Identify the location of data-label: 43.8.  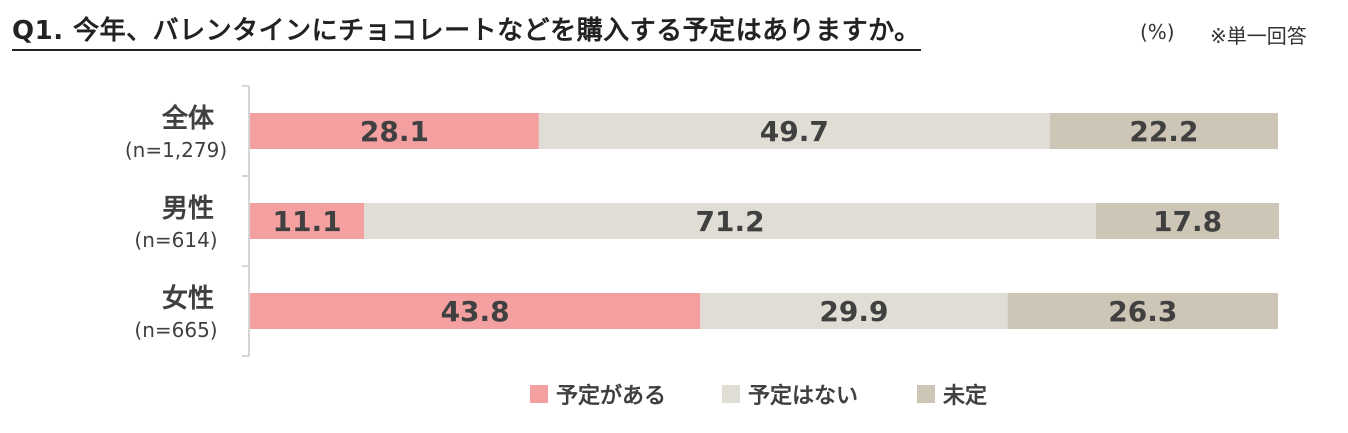
(475, 311).